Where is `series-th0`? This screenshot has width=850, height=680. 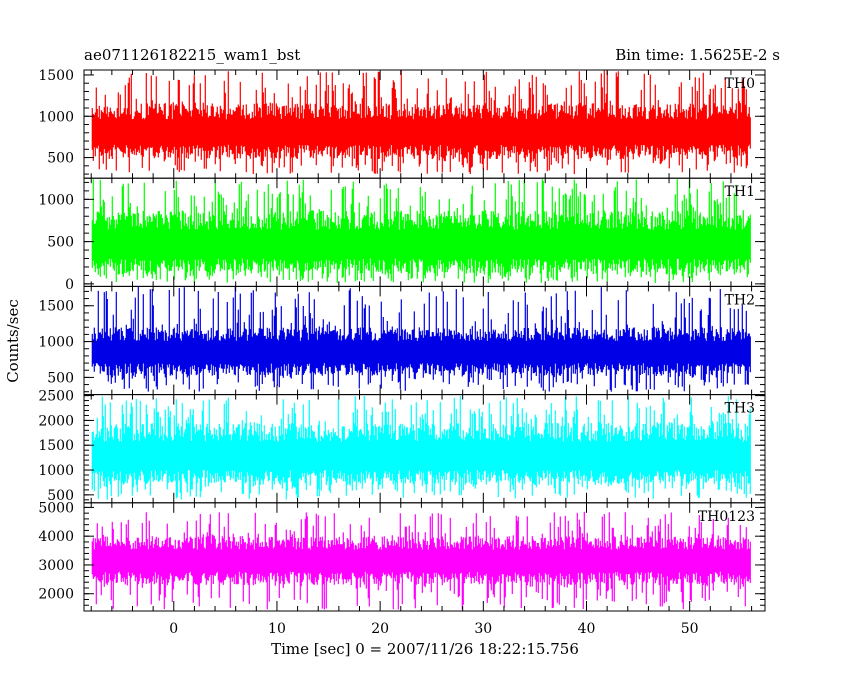
series-th0 is located at coordinates (421, 122).